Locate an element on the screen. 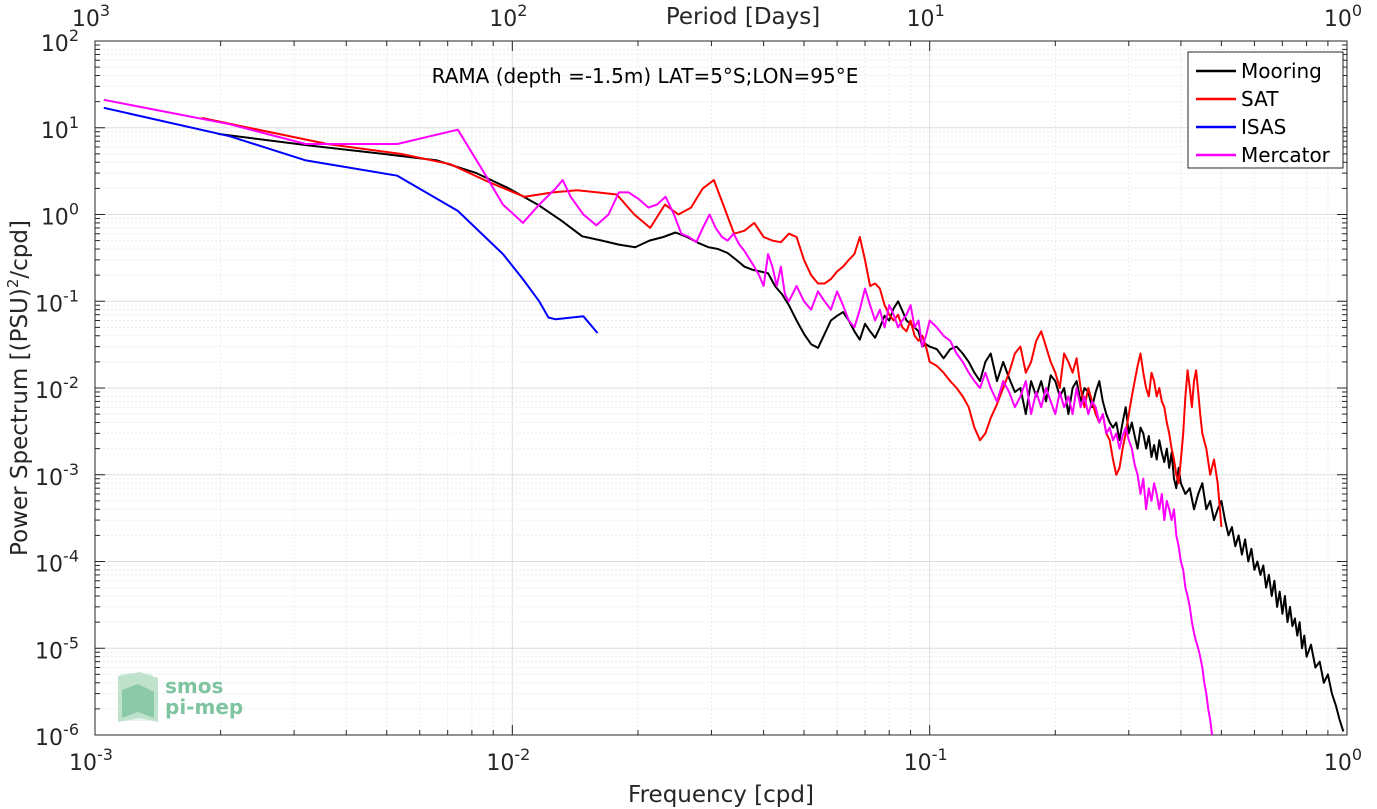 This screenshot has width=1377, height=809. y-tick-label: 10⁻² is located at coordinates (57, 388).